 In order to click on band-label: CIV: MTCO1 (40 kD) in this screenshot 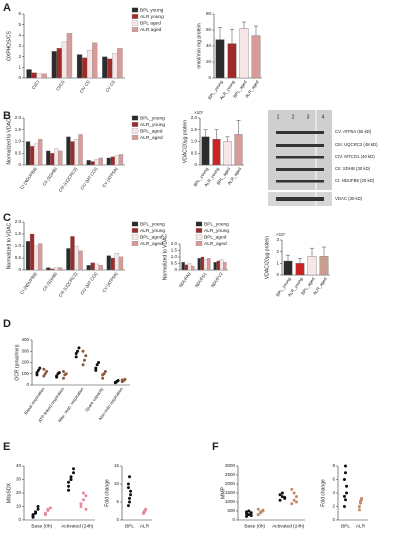, I will do `click(355, 156)`.